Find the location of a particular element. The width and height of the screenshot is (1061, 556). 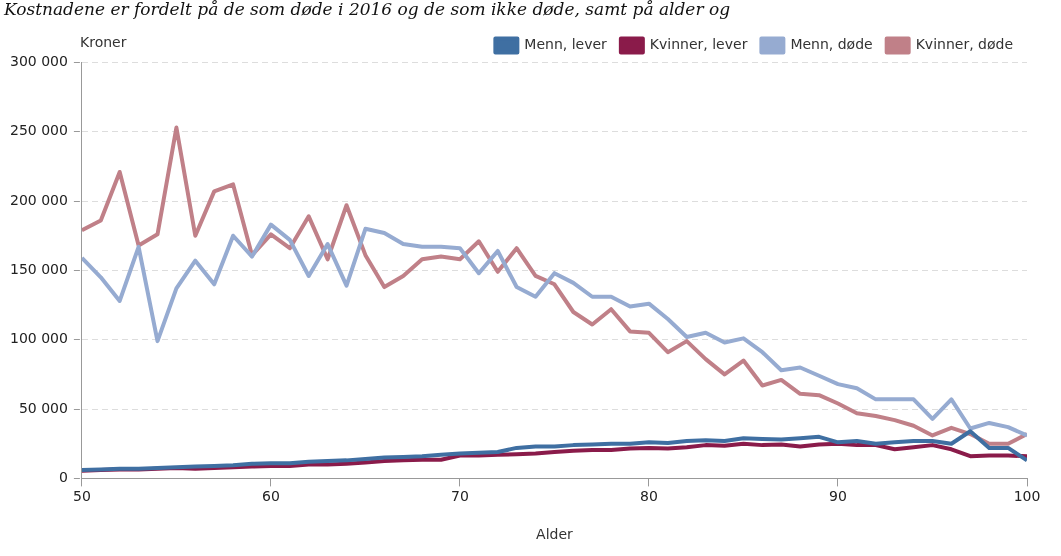

y-tick-label: 250 000 is located at coordinates (38, 130).